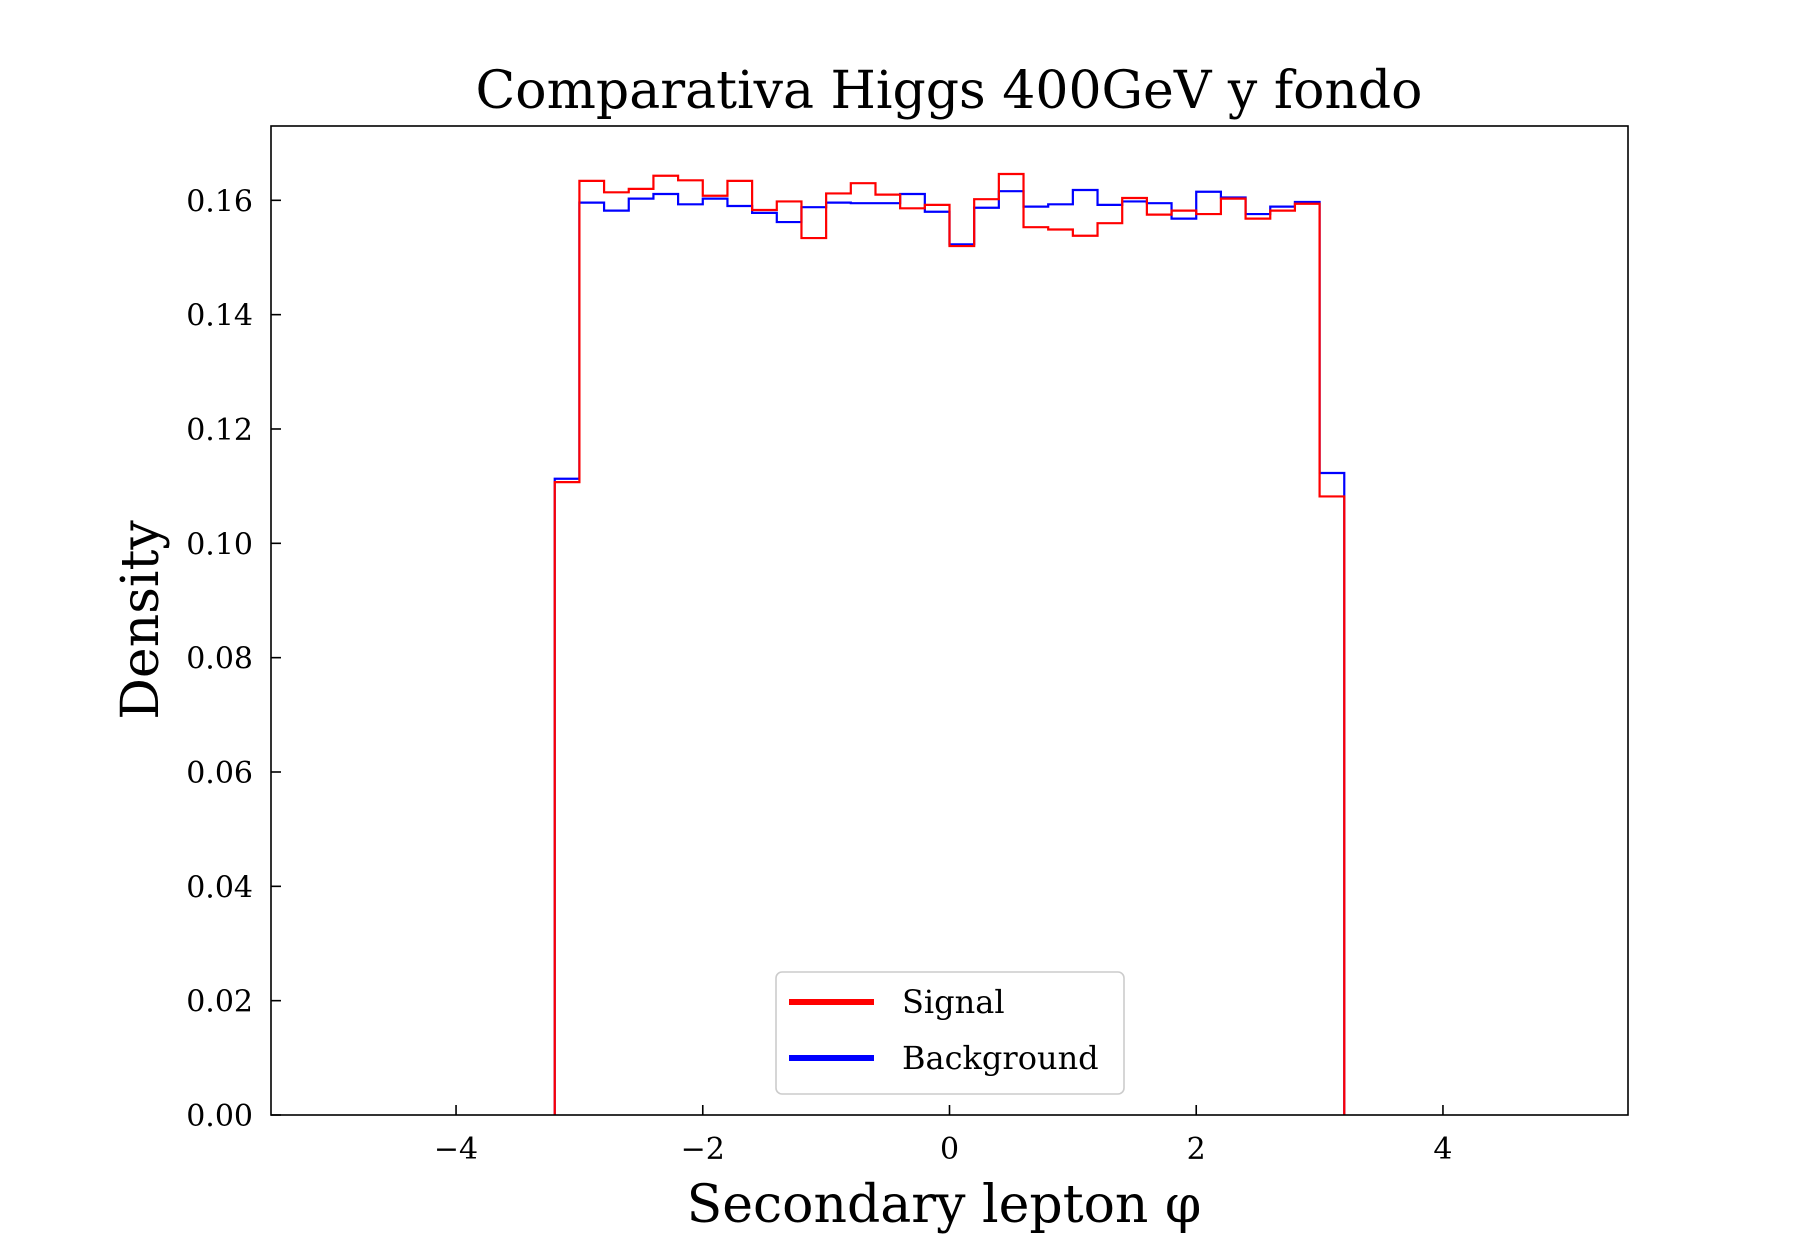 The image size is (1800, 1260). What do you see at coordinates (219, 887) in the screenshot?
I see `y-tick-label: 0.04` at bounding box center [219, 887].